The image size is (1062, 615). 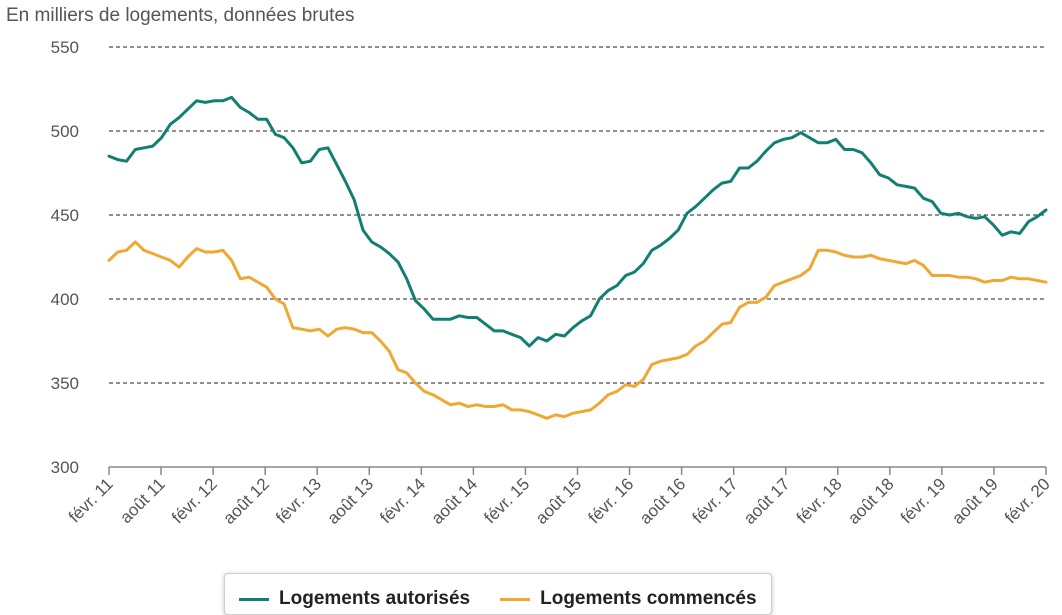 I want to click on x-tick-label: août 19, so click(x=975, y=501).